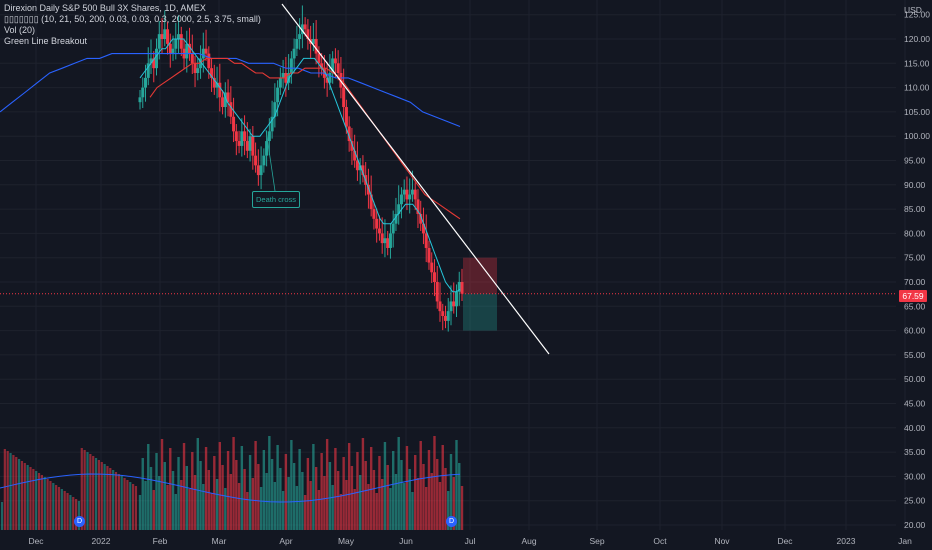 This screenshot has width=932, height=550. Describe the element at coordinates (46, 41) in the screenshot. I see `indicator-line-3: Green Line Breakout` at that location.